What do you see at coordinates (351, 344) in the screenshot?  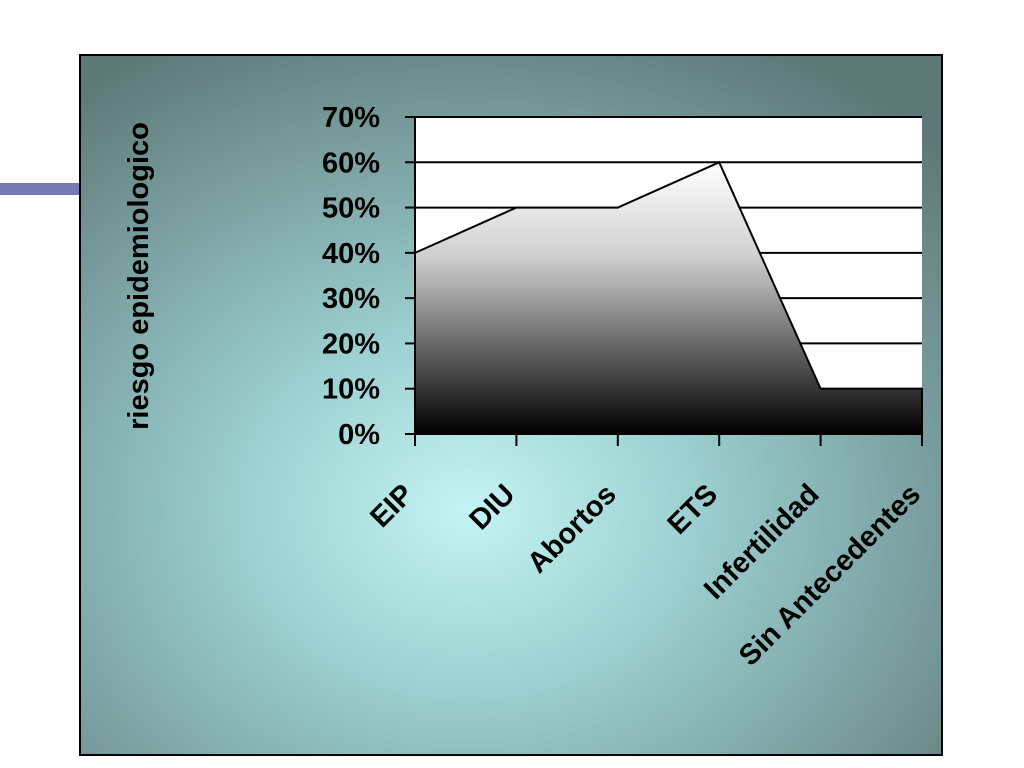 I see `y-tick-label: 20%` at bounding box center [351, 344].